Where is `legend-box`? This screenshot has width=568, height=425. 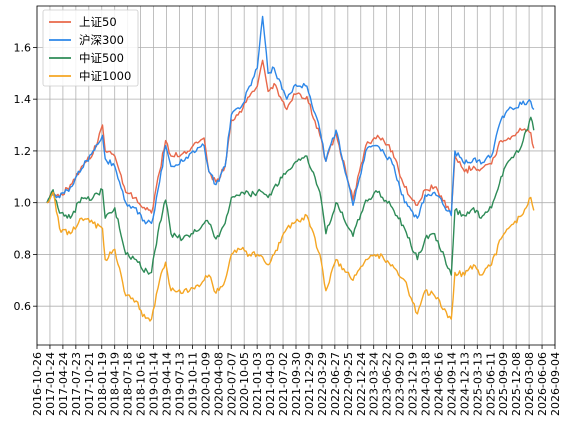 legend-box is located at coordinates (90, 48).